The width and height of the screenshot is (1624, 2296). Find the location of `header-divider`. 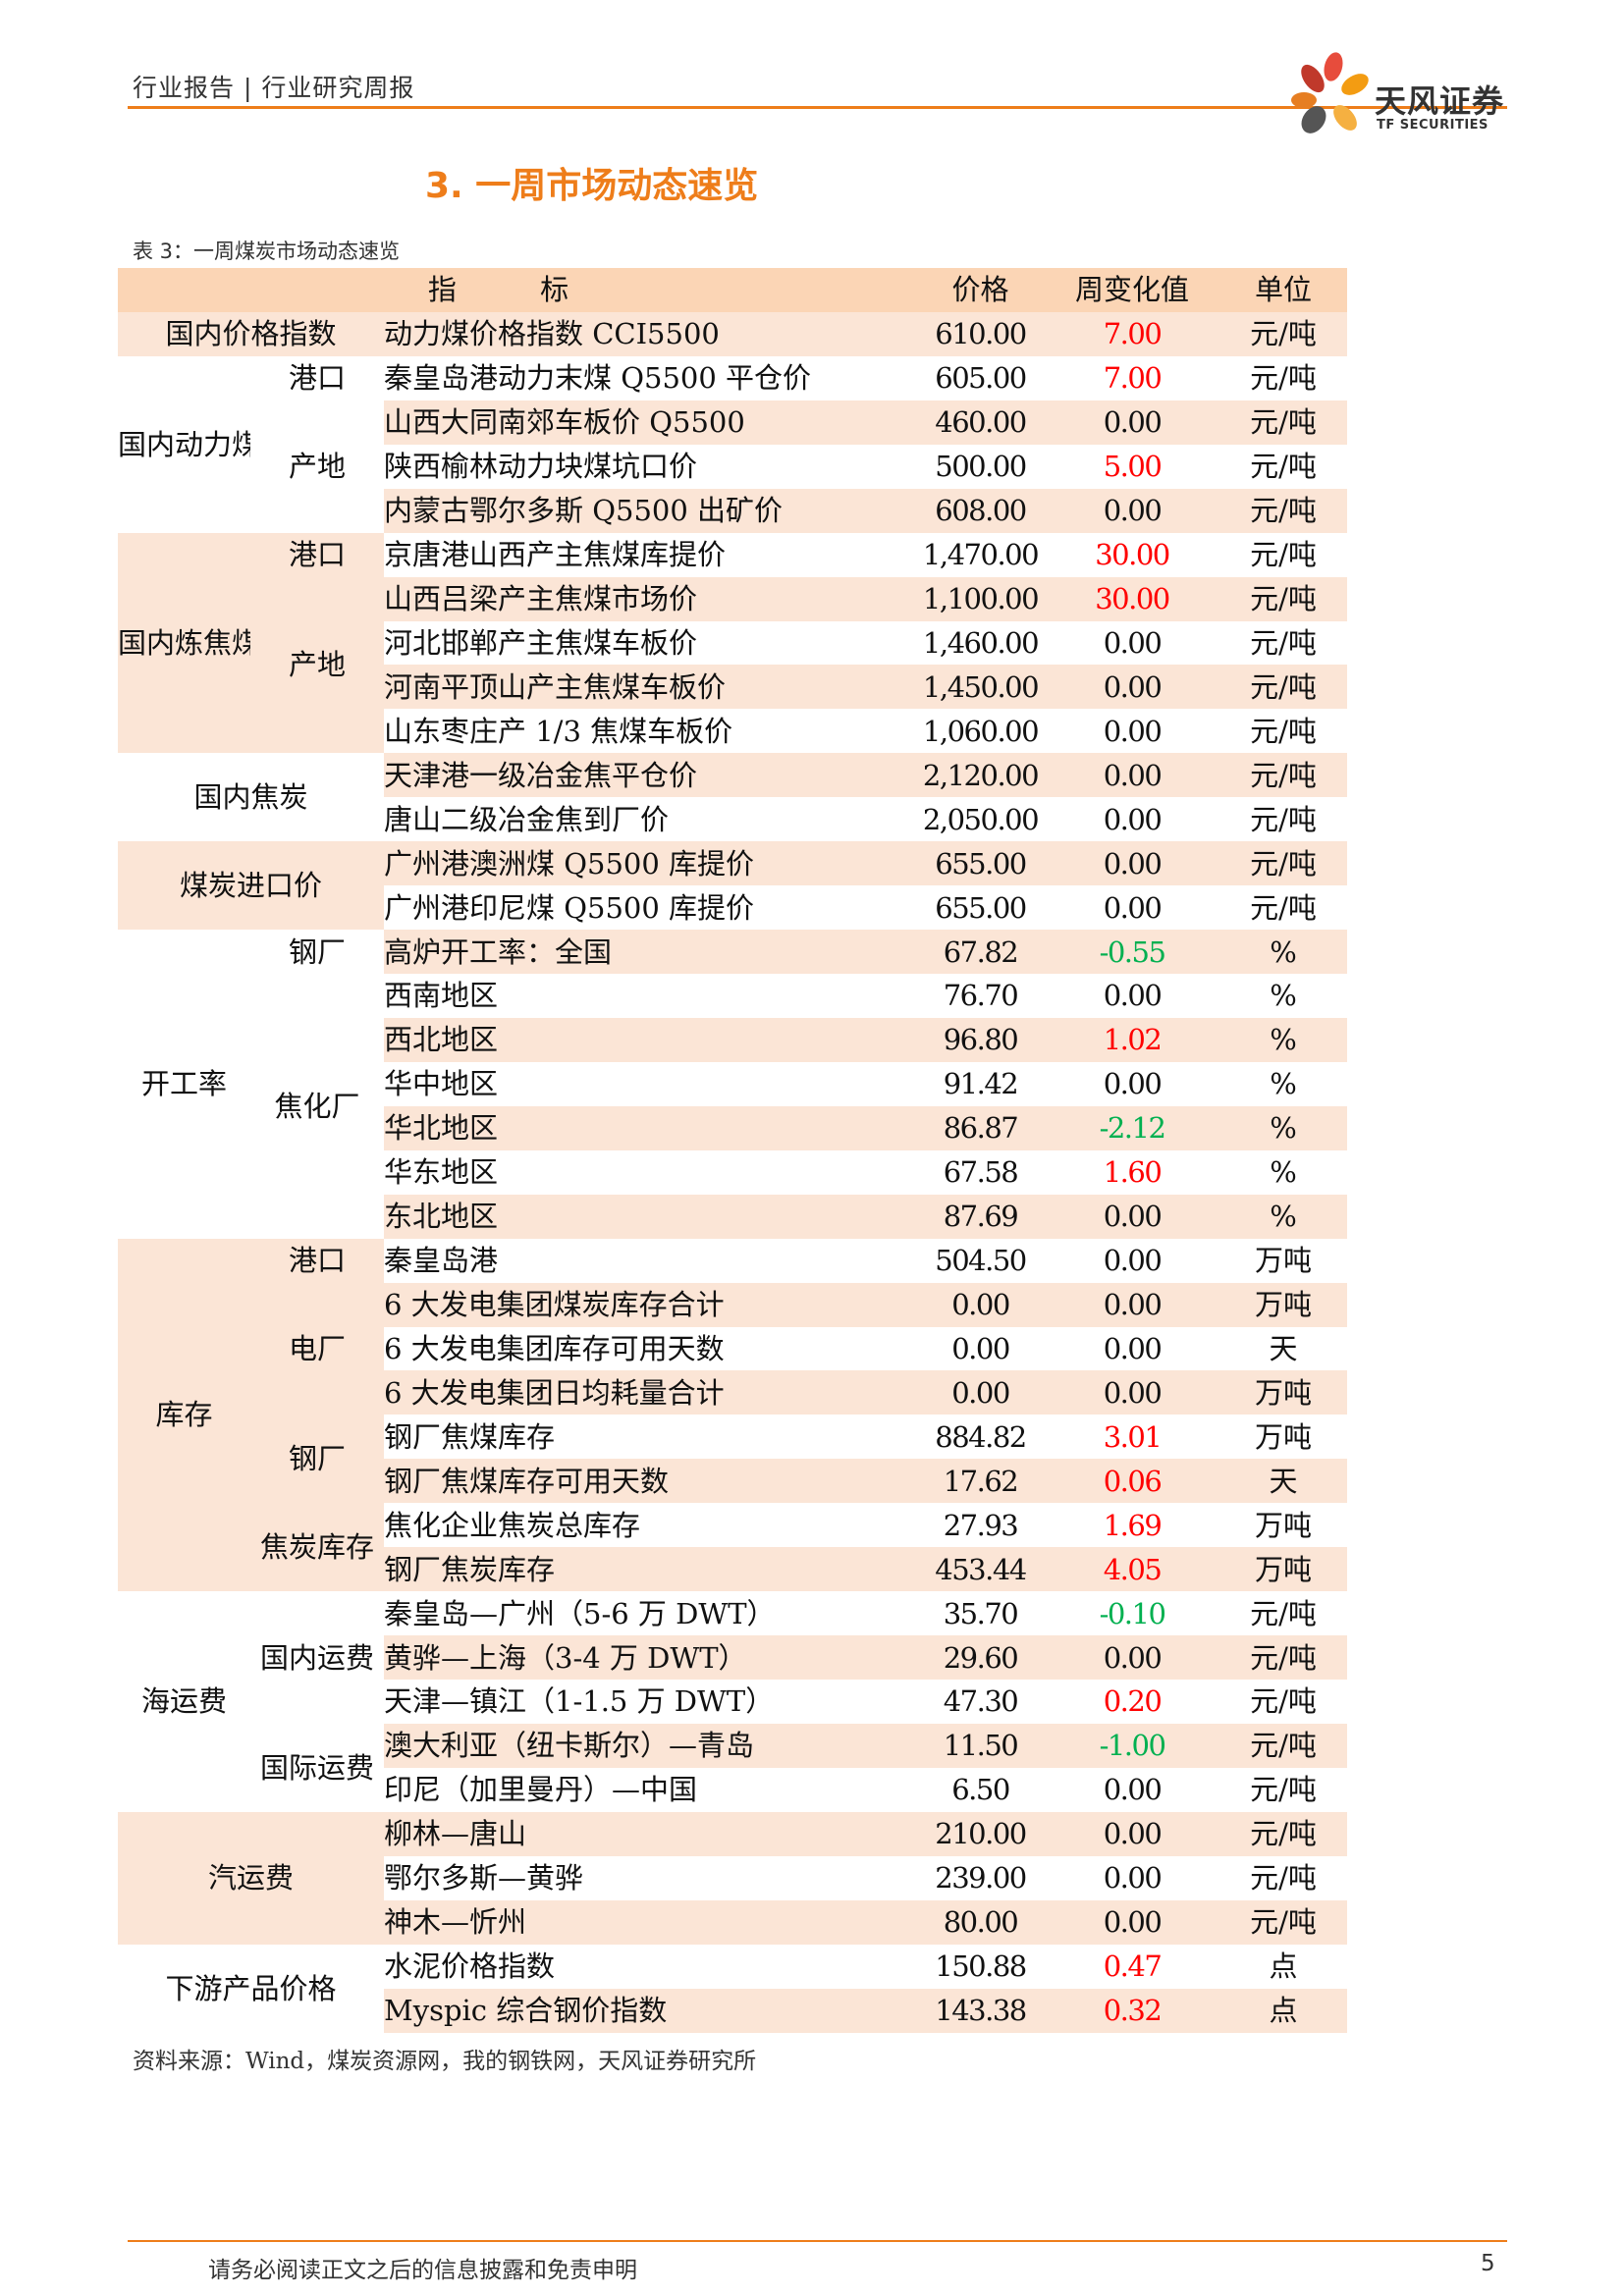

header-divider is located at coordinates (817, 108).